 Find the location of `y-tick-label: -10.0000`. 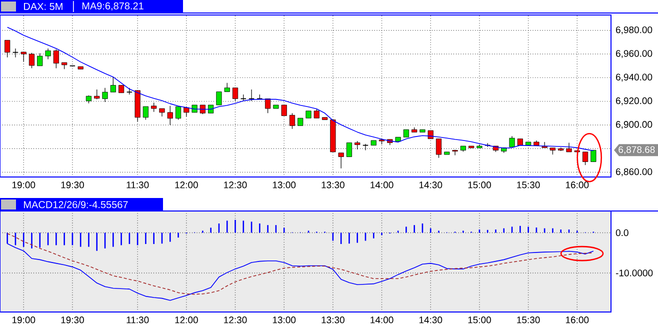

y-tick-label: -10.0000 is located at coordinates (634, 273).